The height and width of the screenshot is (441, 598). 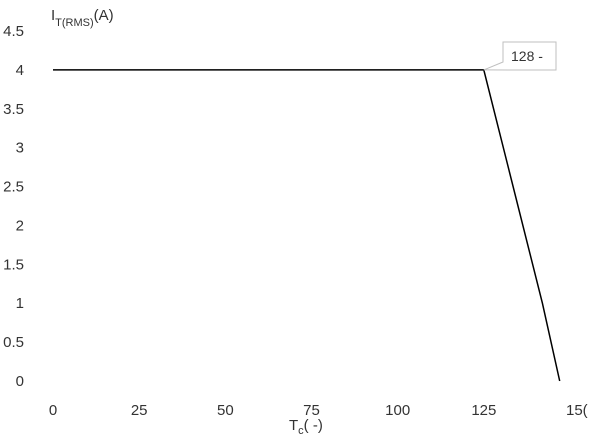 I want to click on x-axis-label-main: T, so click(x=293, y=425).